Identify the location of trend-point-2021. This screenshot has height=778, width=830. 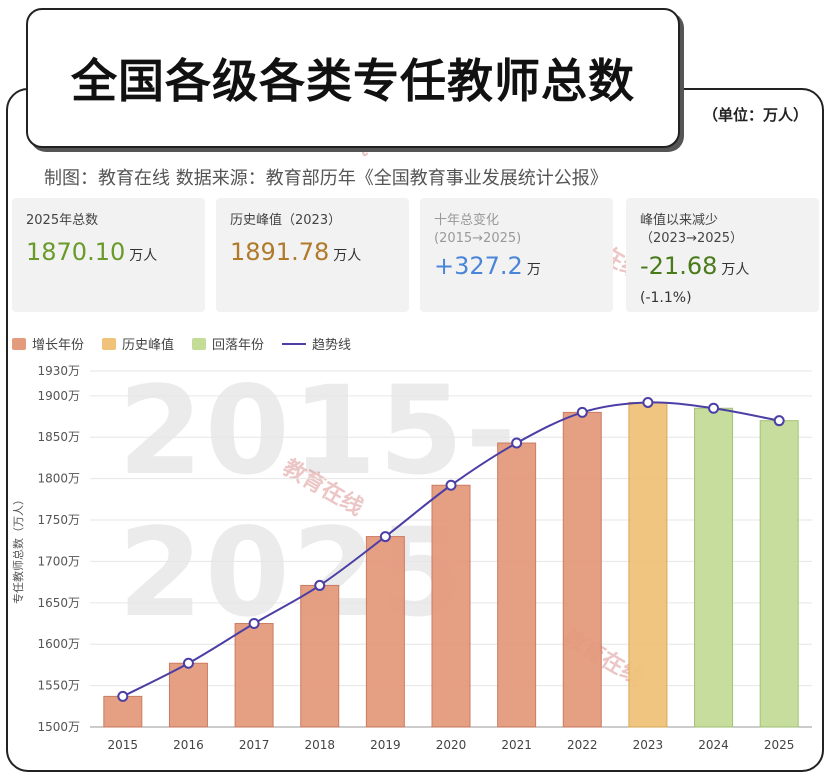
(517, 443).